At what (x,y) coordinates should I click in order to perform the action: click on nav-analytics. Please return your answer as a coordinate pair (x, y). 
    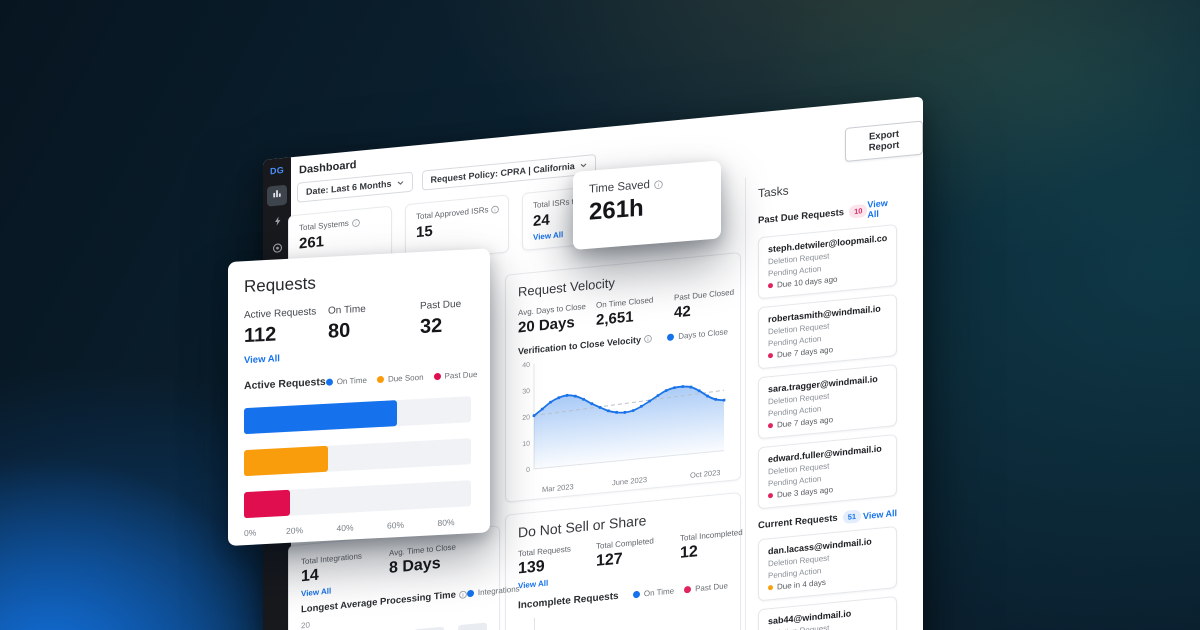
    Looking at the image, I should click on (277, 195).